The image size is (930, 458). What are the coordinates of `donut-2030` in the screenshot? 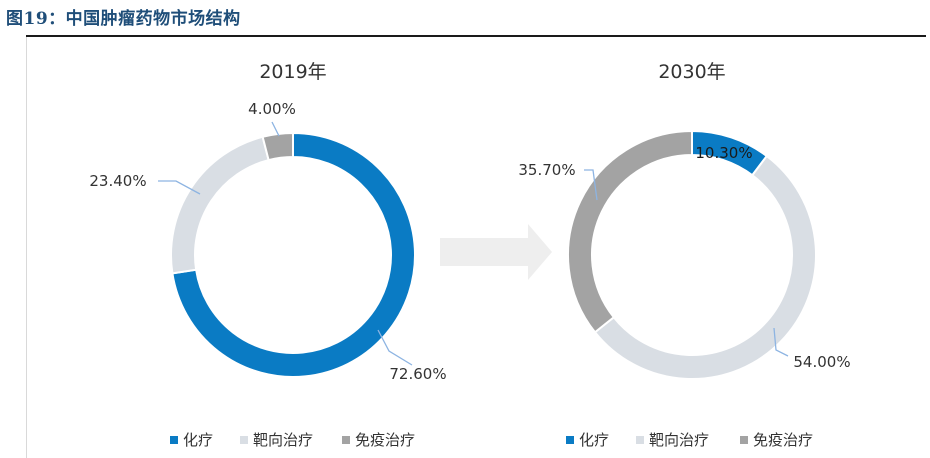 It's located at (692, 254).